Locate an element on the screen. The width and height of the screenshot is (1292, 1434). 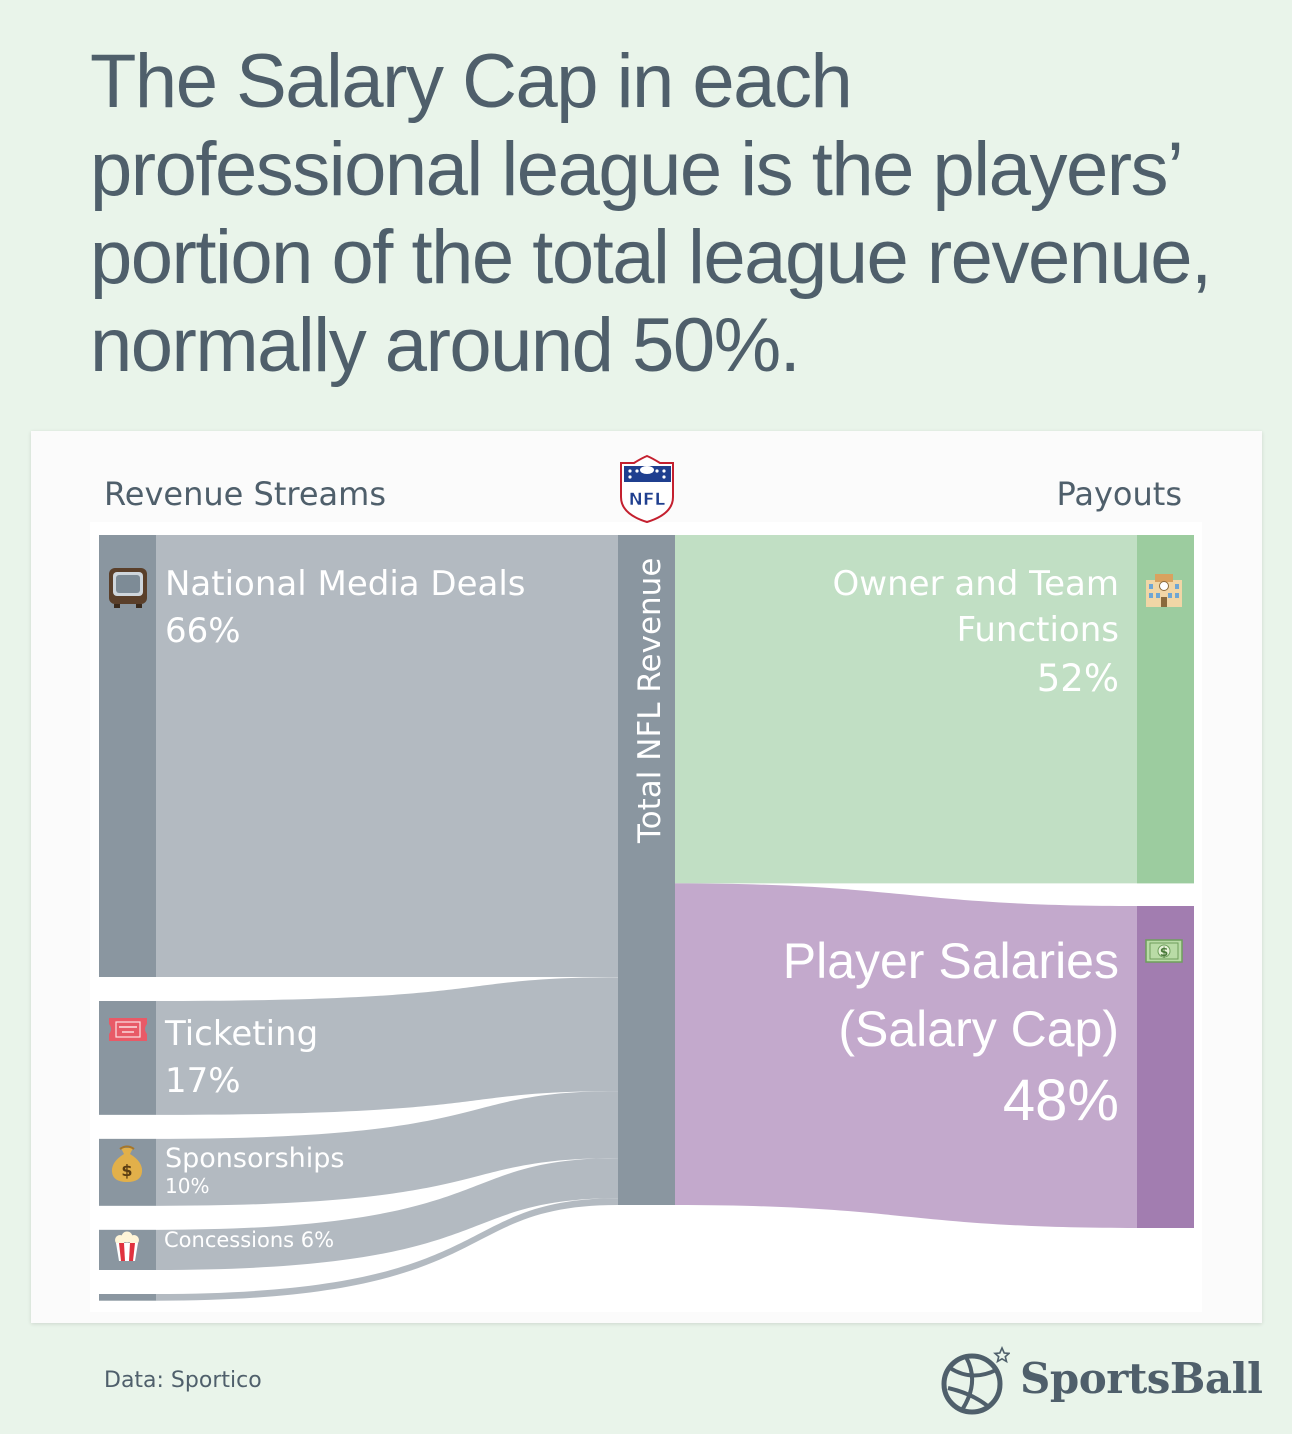
flow-source-other is located at coordinates (387, 1249).